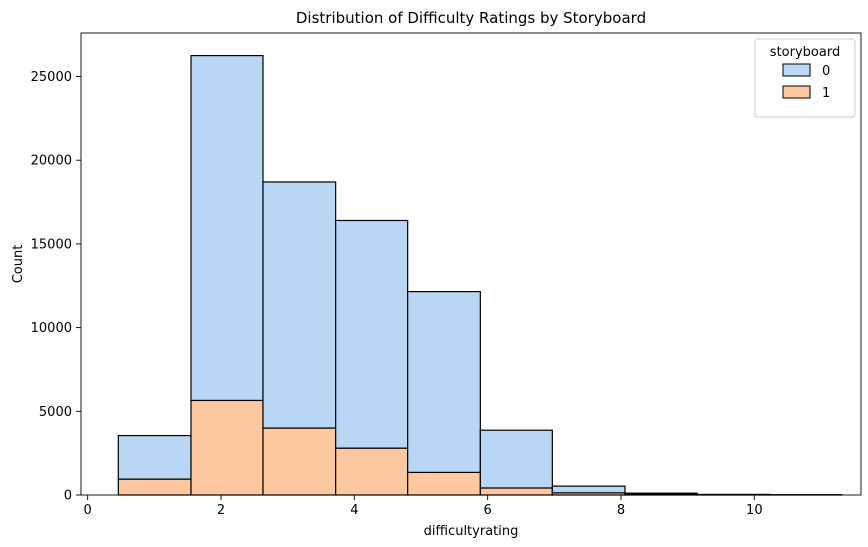 Image resolution: width=868 pixels, height=547 pixels. I want to click on y-axis-title: Count, so click(18, 264).